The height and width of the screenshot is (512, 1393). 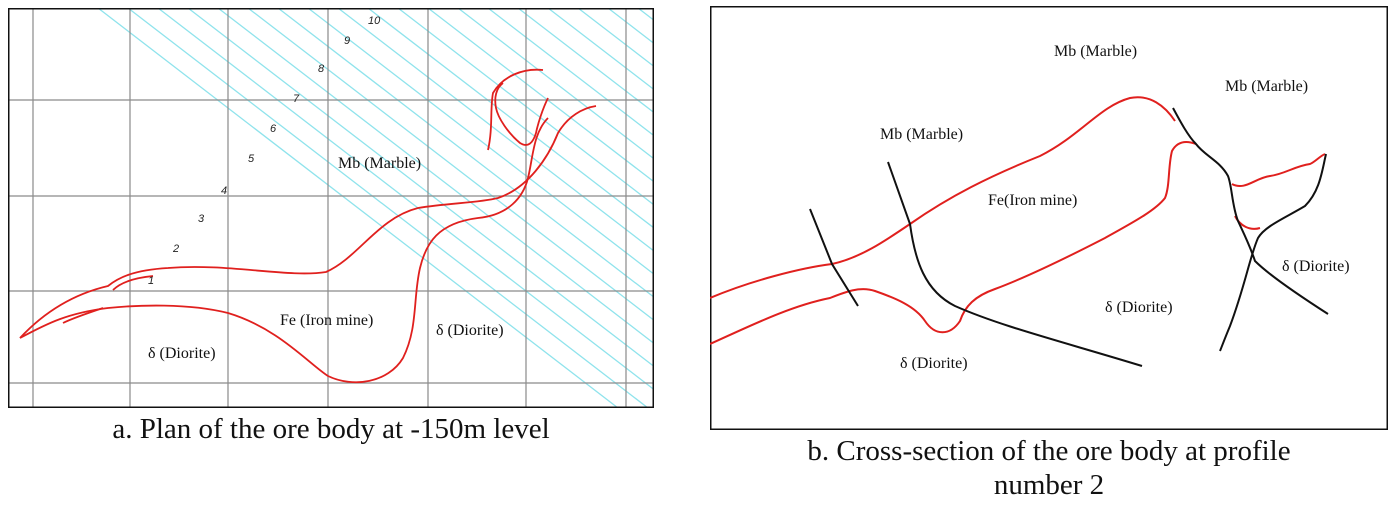 I want to click on label-marble-top: Mb (Marble), so click(x=1095, y=51).